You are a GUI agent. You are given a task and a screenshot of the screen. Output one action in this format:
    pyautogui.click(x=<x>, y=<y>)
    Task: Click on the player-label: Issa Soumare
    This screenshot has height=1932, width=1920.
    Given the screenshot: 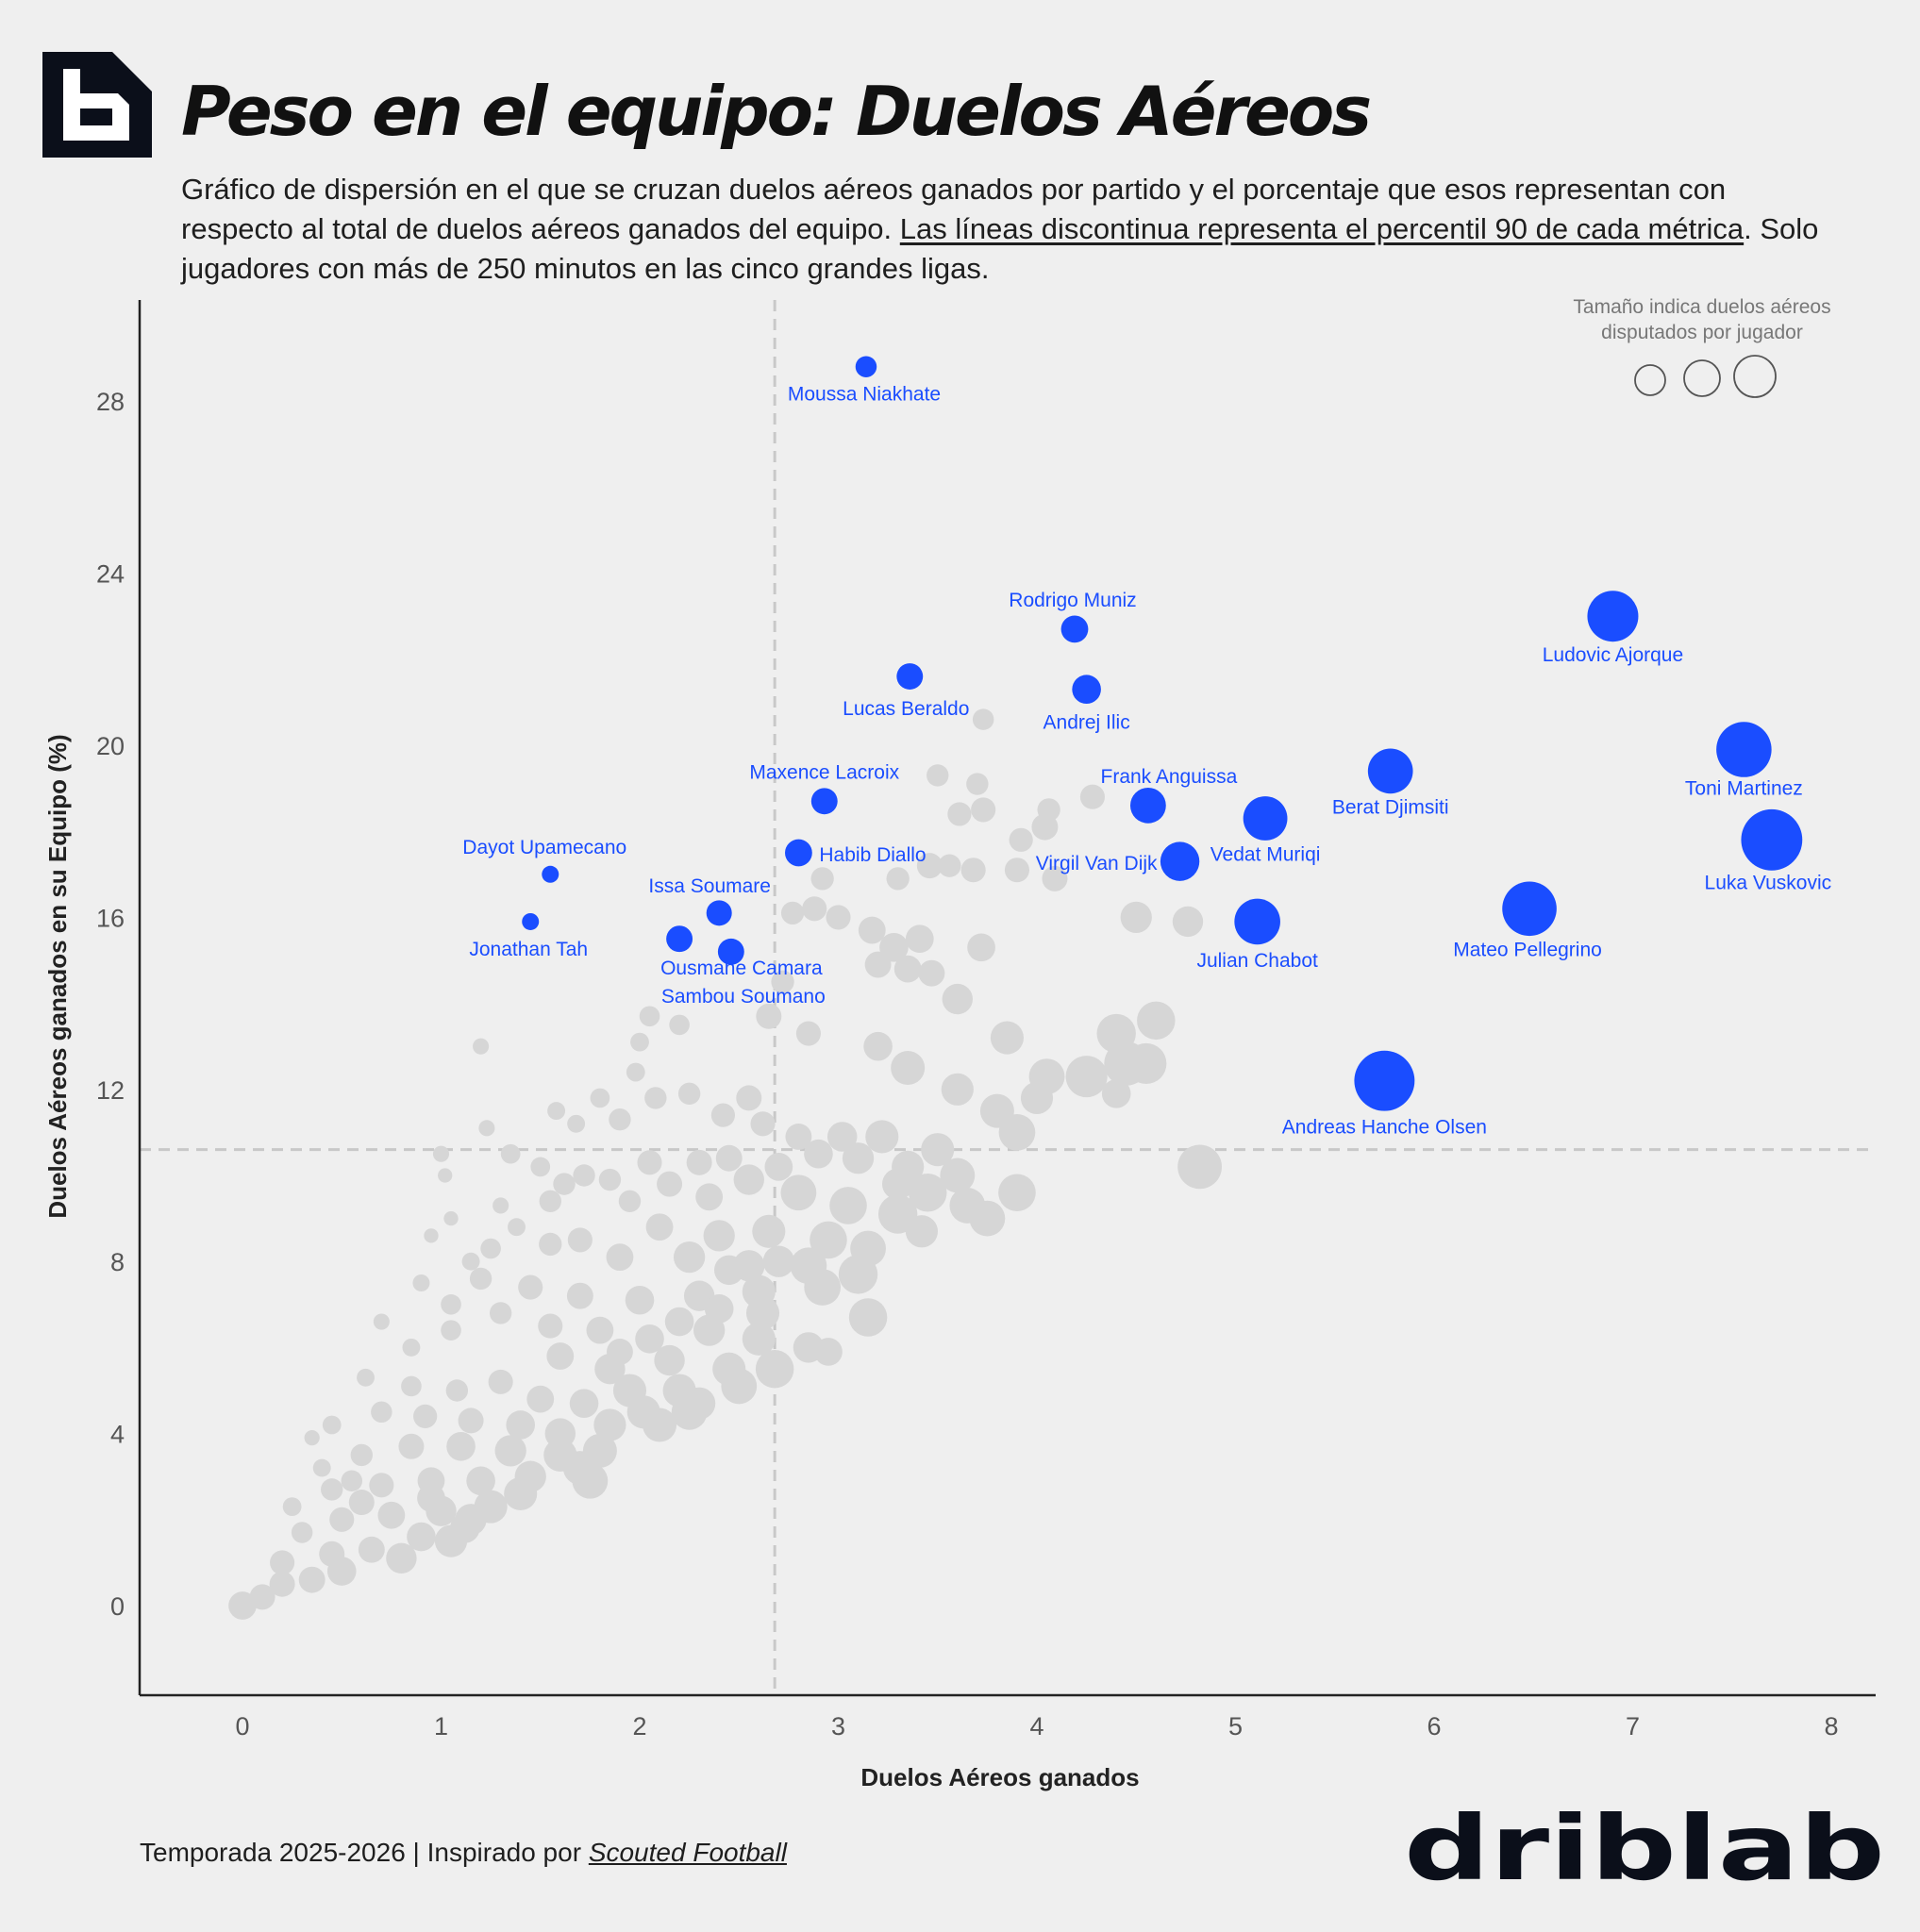 What is the action you would take?
    pyautogui.click(x=709, y=886)
    